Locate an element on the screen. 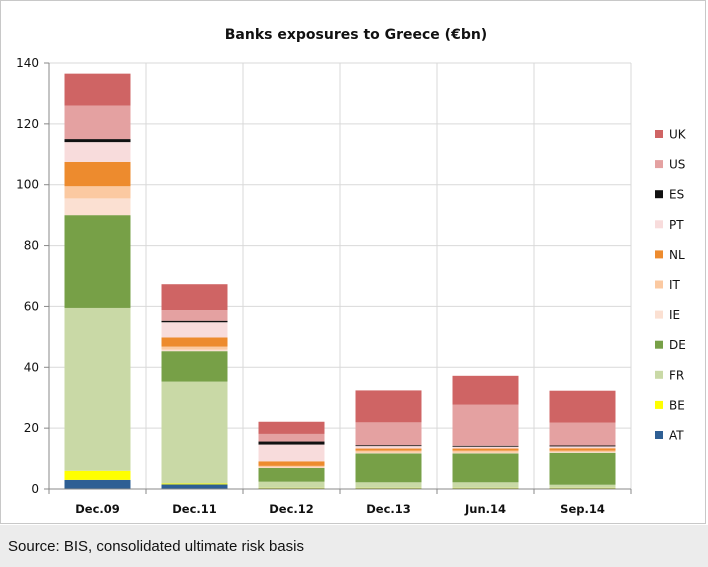  legend-label-es: ES is located at coordinates (676, 195).